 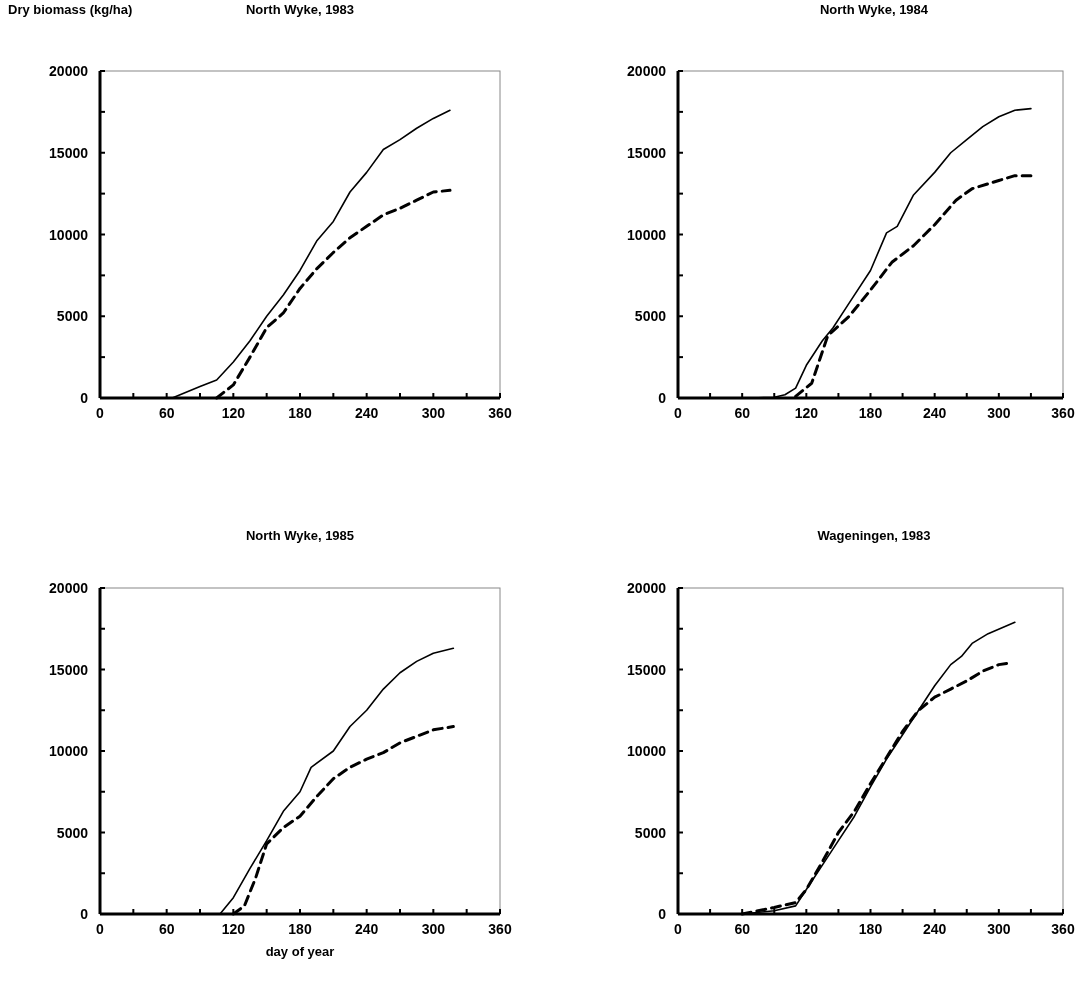 What do you see at coordinates (874, 9) in the screenshot?
I see `chart-title: North Wyke, 1984` at bounding box center [874, 9].